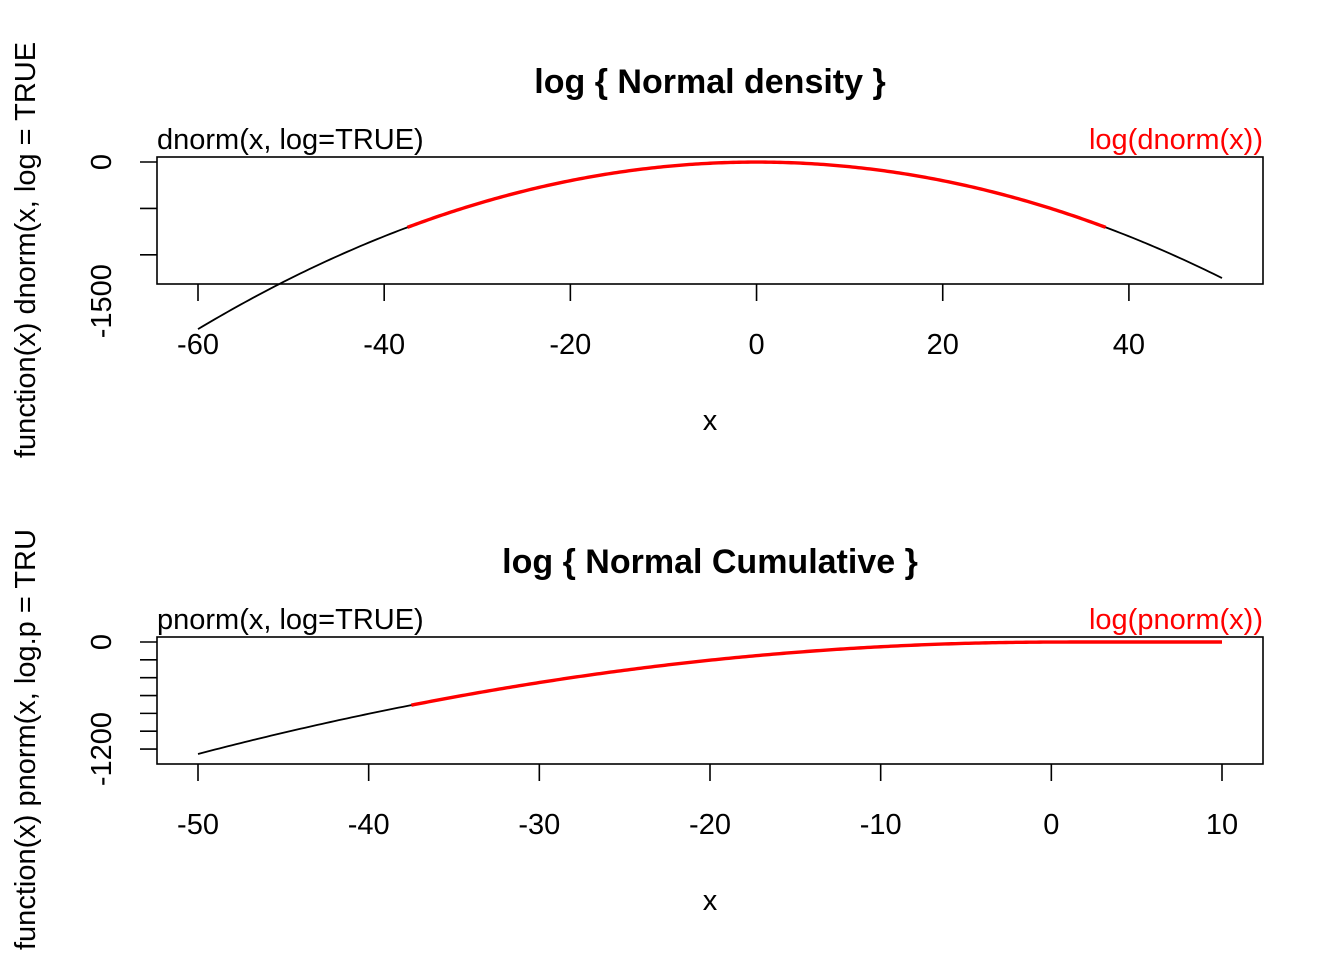  I want to click on x-tick-label: 40, so click(1129, 345).